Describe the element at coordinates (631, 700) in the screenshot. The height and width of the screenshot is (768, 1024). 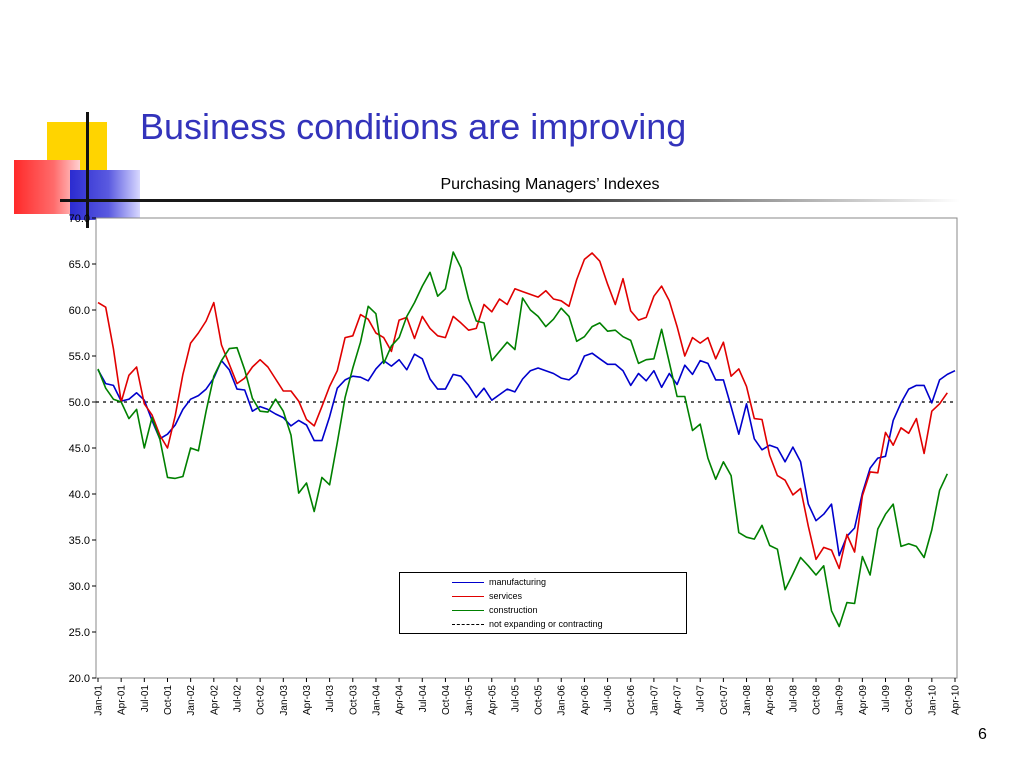
I see `x-tick-label: Oct-06` at that location.